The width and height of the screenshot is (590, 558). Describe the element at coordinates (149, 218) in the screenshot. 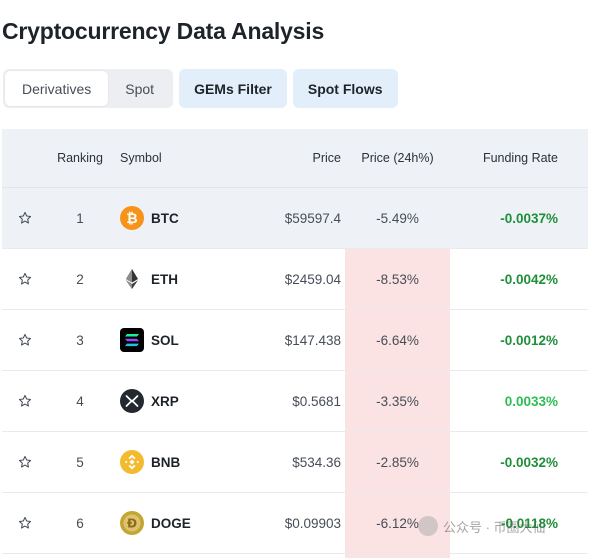

I see `symbol-cell: ₿ BTC` at that location.